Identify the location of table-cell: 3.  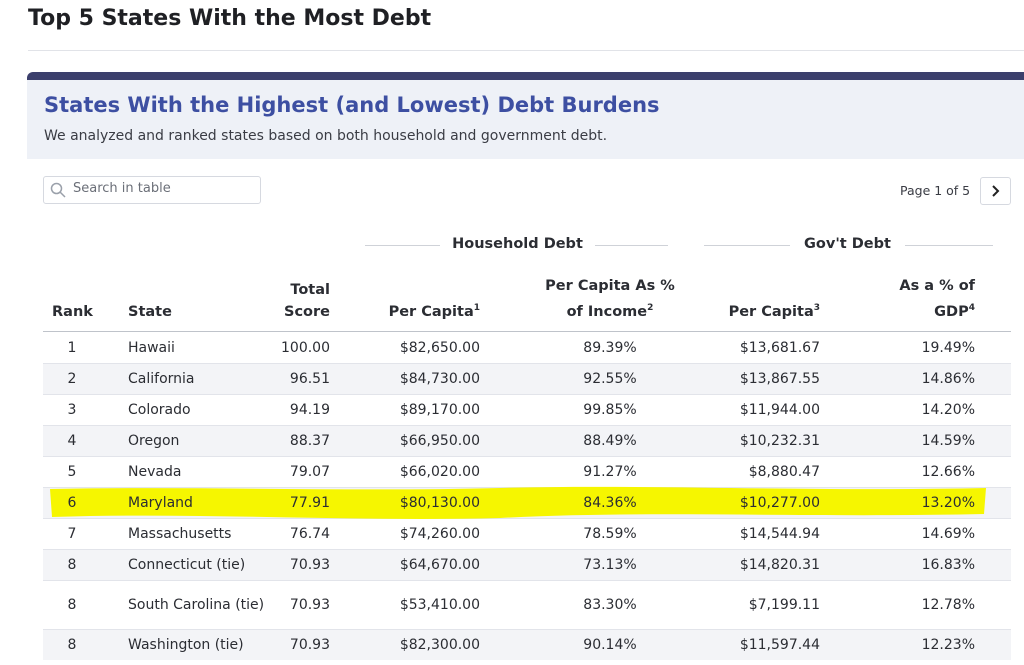
(72, 409).